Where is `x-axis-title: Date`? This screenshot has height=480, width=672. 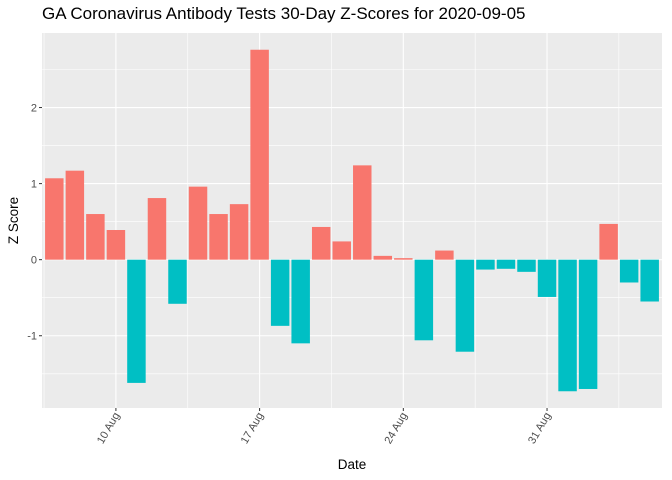
x-axis-title: Date is located at coordinates (352, 464).